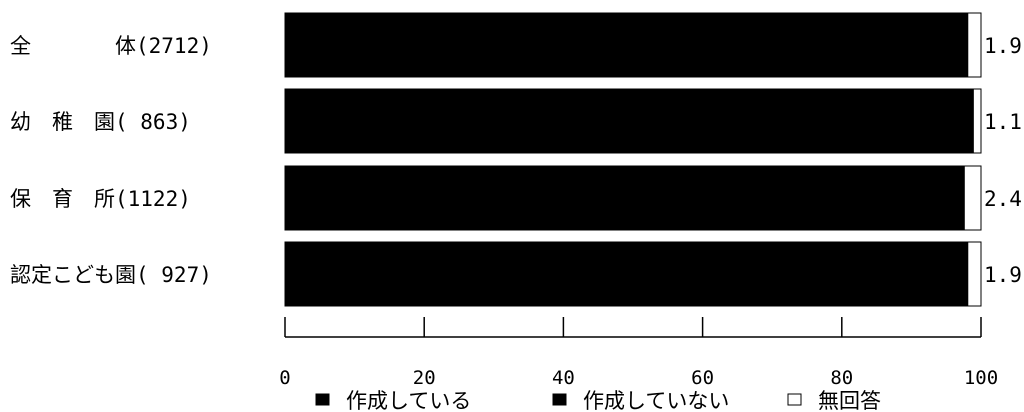  What do you see at coordinates (849, 400) in the screenshot?
I see `legend-label-3: 無回答` at bounding box center [849, 400].